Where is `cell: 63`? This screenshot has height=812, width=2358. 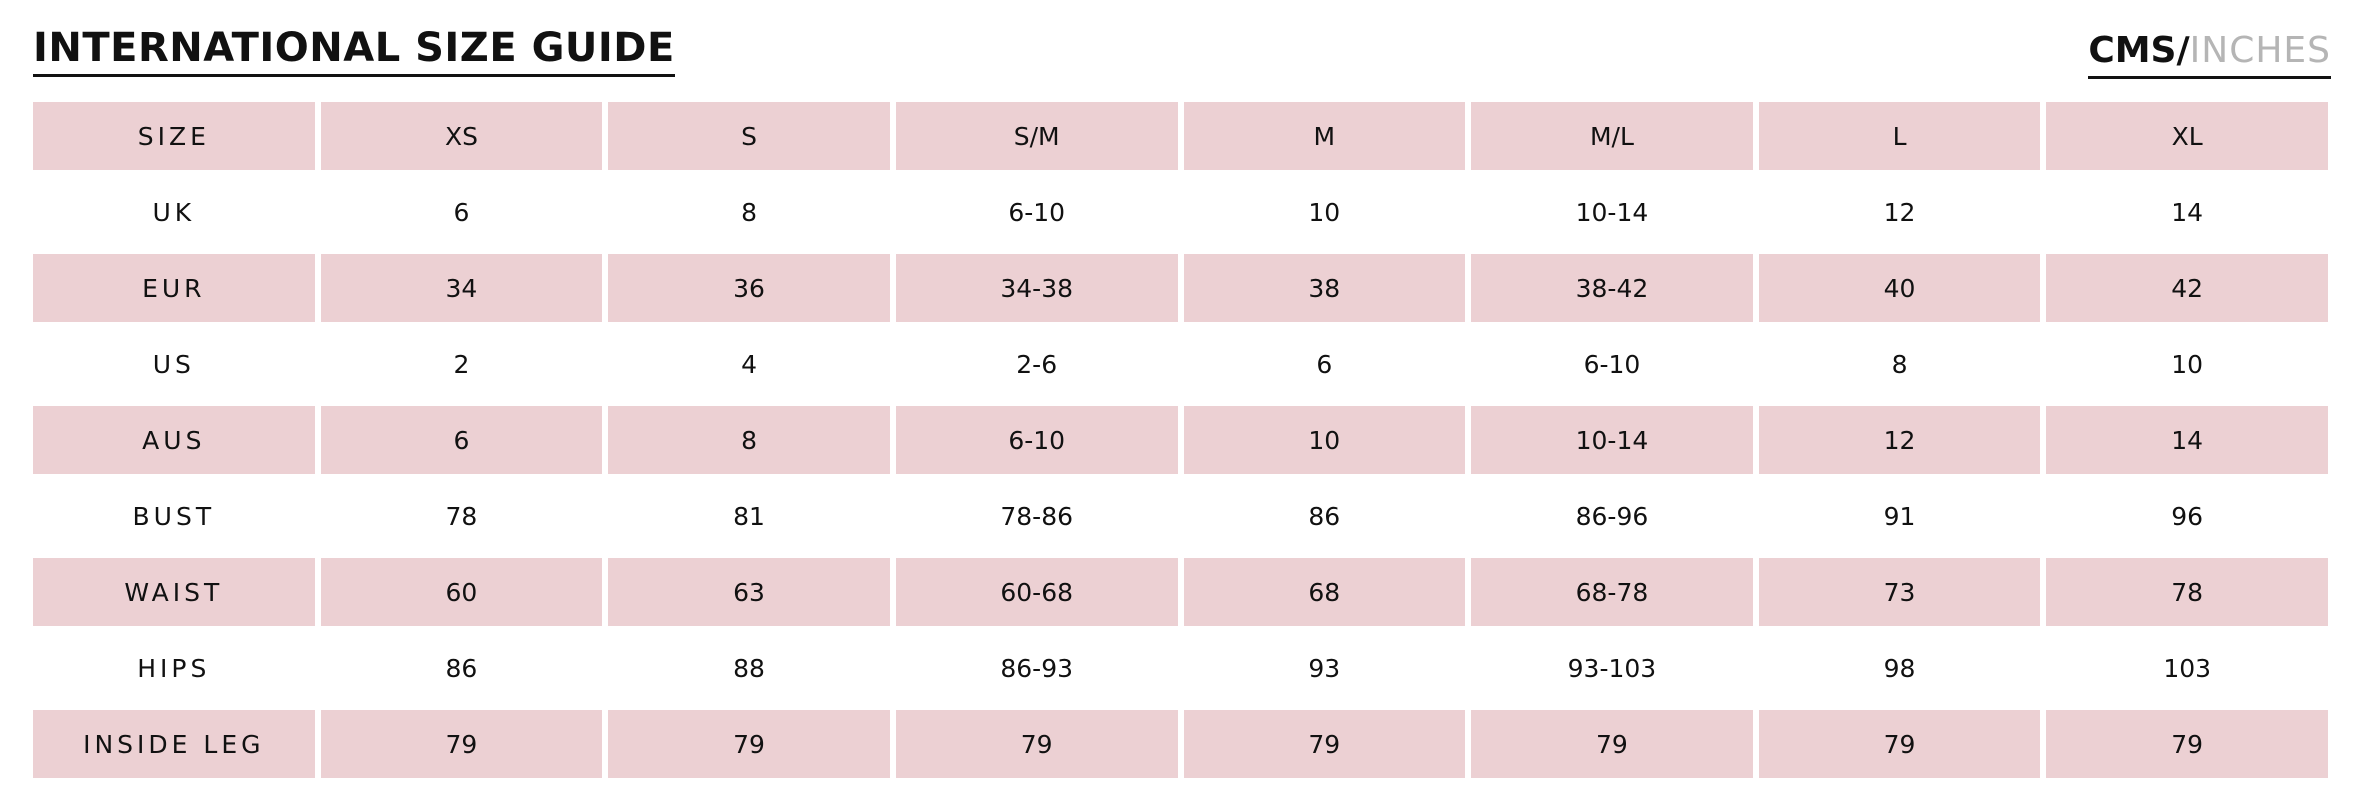 cell: 63 is located at coordinates (749, 592).